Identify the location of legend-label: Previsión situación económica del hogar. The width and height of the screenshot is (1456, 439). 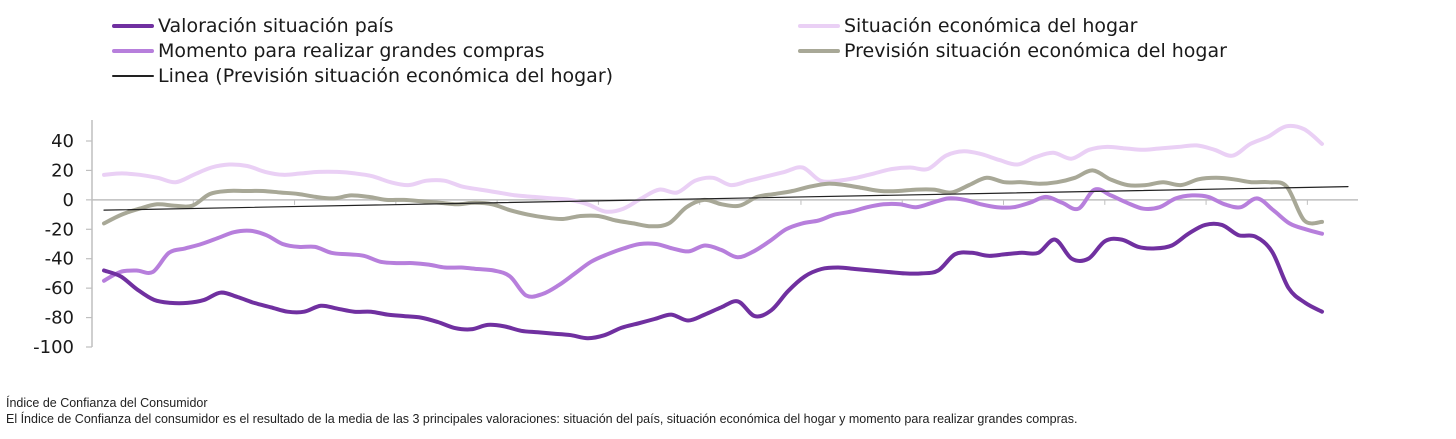
(1035, 51).